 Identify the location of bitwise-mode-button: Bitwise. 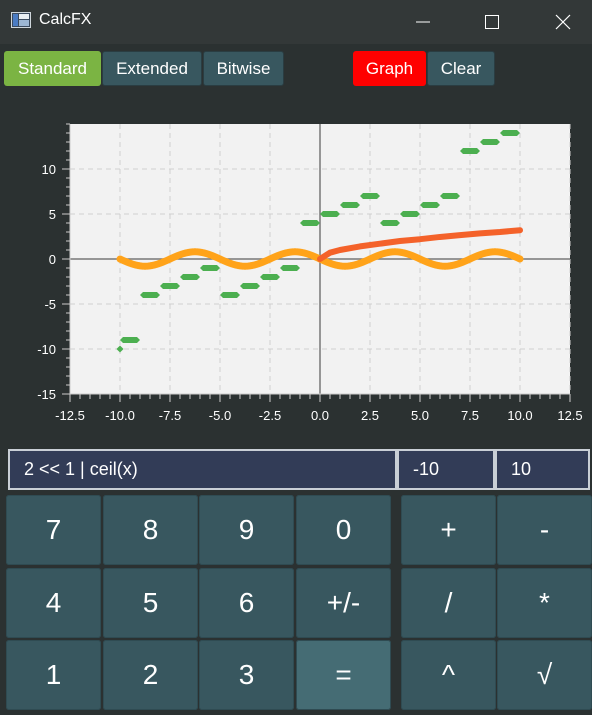
(243, 68).